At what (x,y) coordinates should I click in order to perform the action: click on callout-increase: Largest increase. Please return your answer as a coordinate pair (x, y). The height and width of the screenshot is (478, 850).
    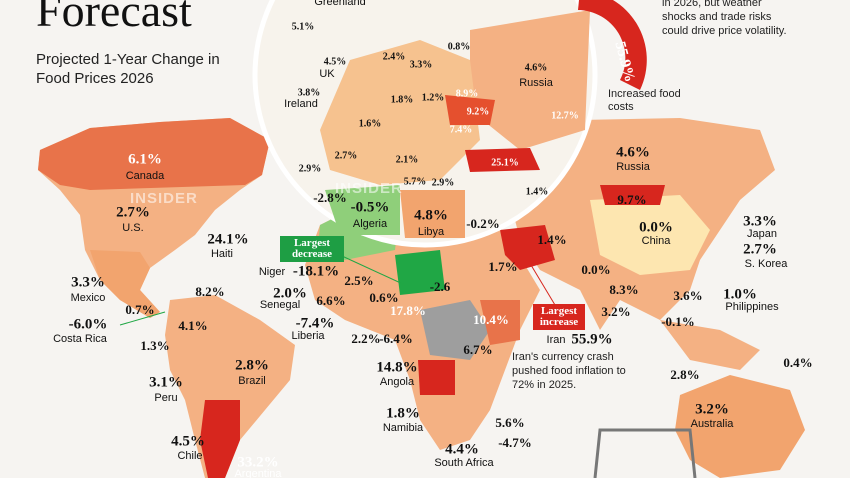
    Looking at the image, I should click on (559, 317).